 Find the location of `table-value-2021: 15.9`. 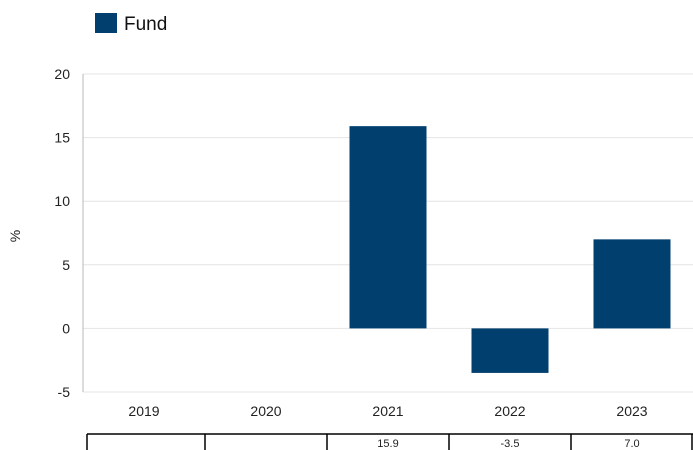

table-value-2021: 15.9 is located at coordinates (387, 444).